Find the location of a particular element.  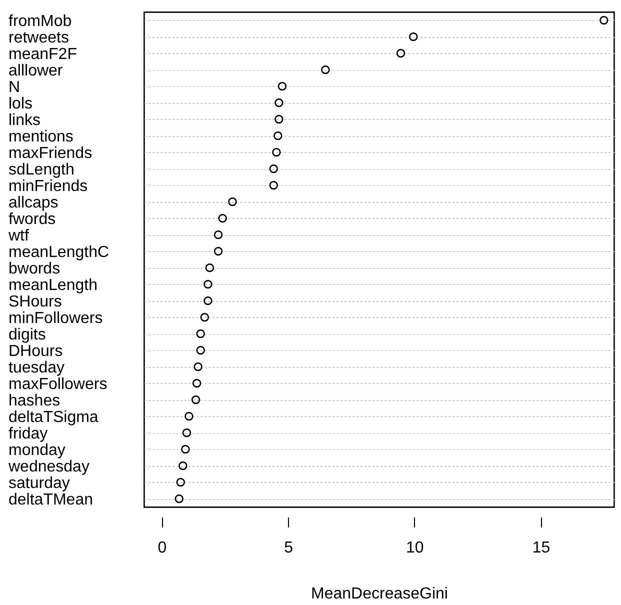

x-tick-label: 0 is located at coordinates (162, 548).